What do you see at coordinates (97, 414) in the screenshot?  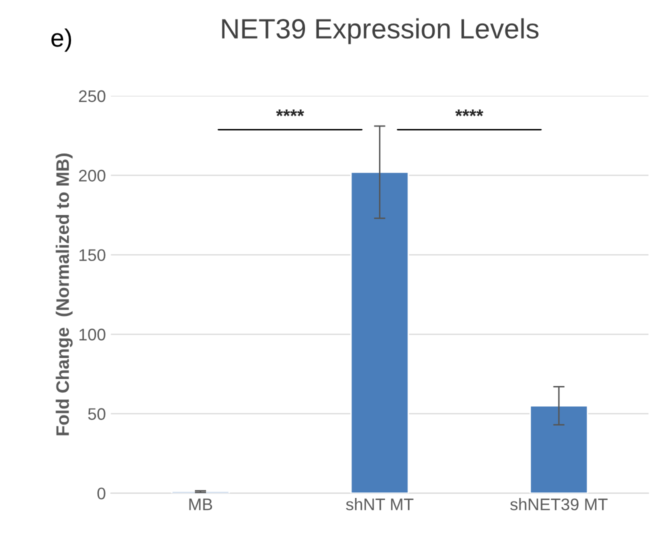 I see `y-tick-label: 50` at bounding box center [97, 414].